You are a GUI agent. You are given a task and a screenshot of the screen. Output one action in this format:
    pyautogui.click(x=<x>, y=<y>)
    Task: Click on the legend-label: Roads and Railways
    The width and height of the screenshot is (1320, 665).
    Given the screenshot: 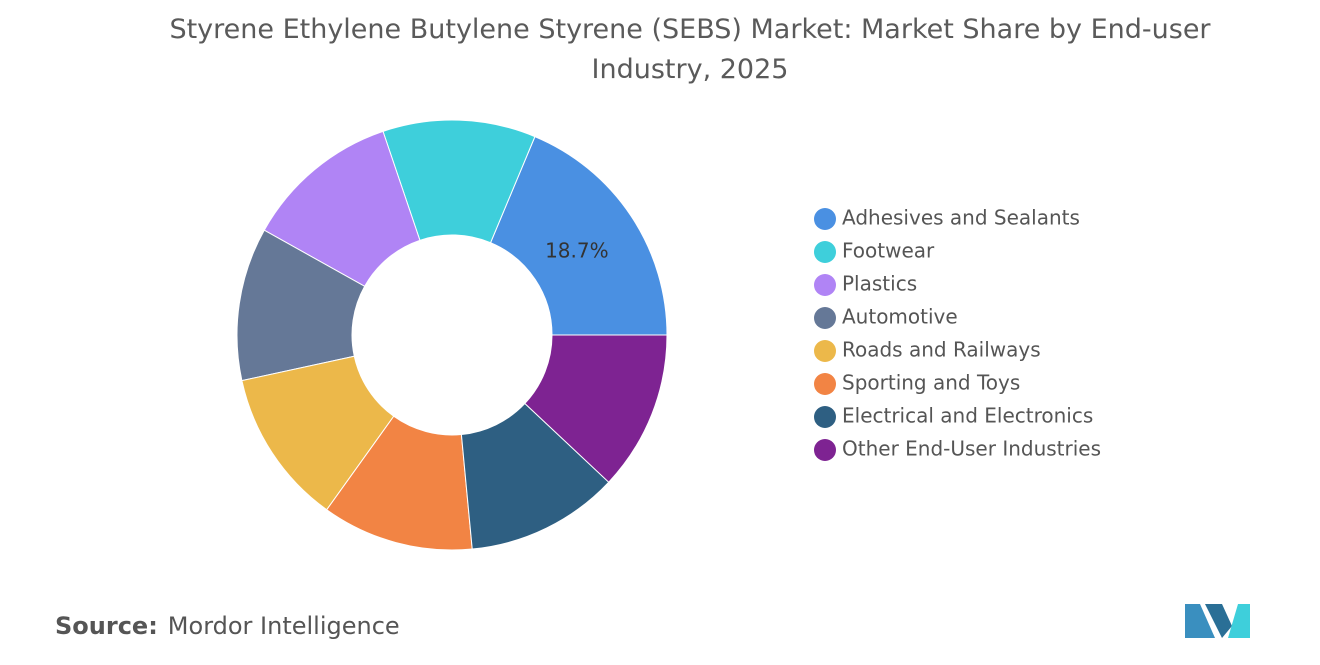 What is the action you would take?
    pyautogui.click(x=941, y=350)
    